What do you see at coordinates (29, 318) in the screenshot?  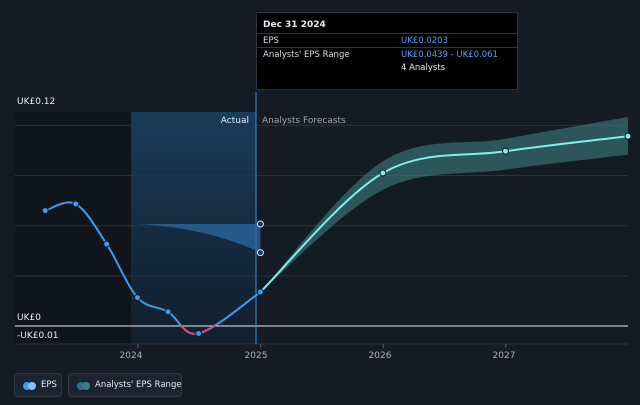 I see `y-tick-label: UK£0` at bounding box center [29, 318].